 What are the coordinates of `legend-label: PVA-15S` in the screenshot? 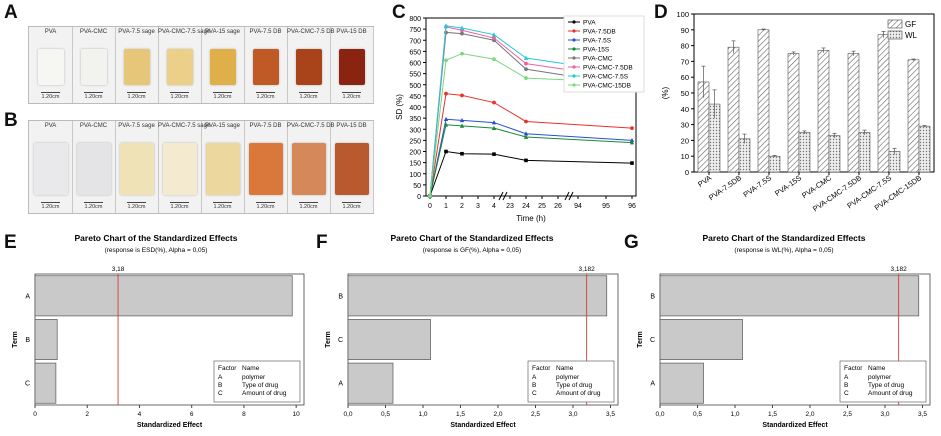 It's located at (596, 50).